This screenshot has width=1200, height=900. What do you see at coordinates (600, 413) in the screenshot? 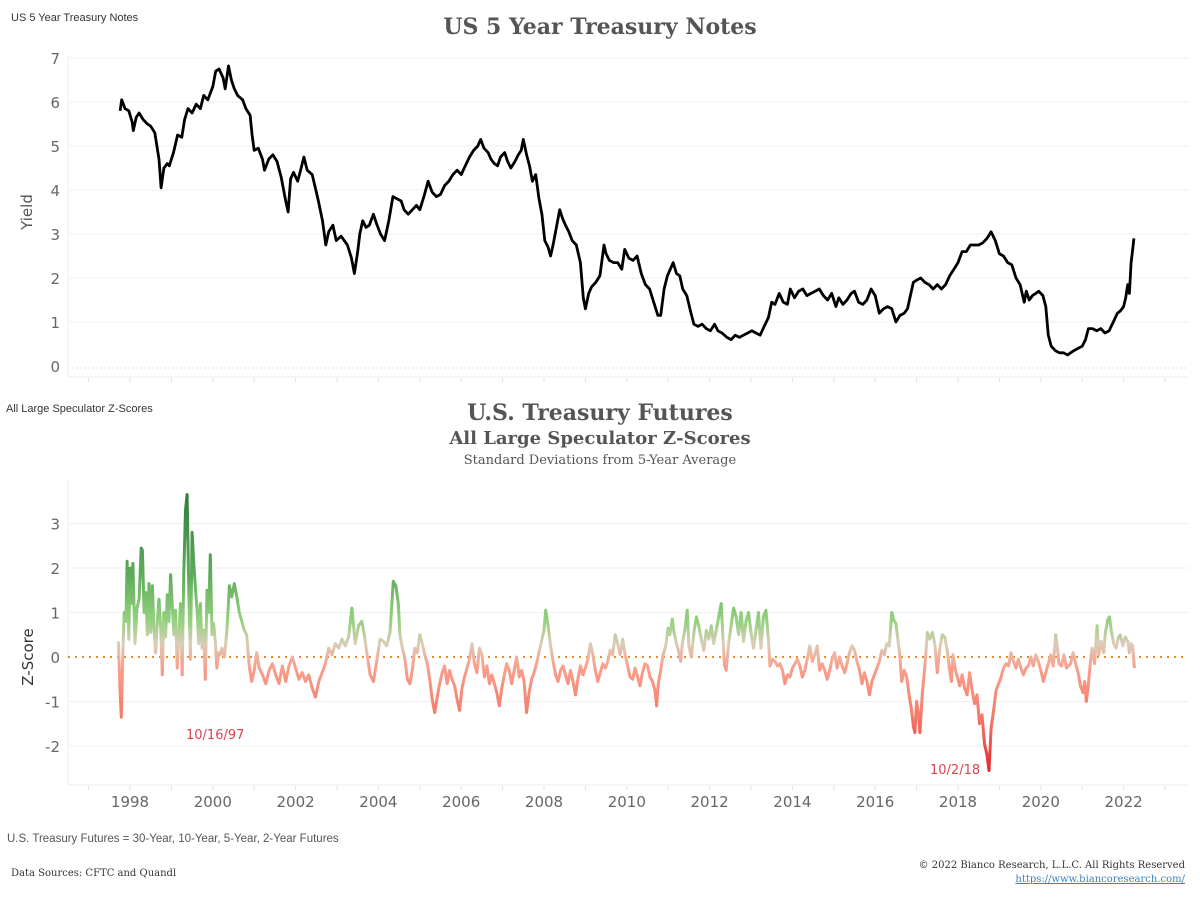
I see `bottom-chart-title: U.S. Treasury Futures` at bounding box center [600, 413].